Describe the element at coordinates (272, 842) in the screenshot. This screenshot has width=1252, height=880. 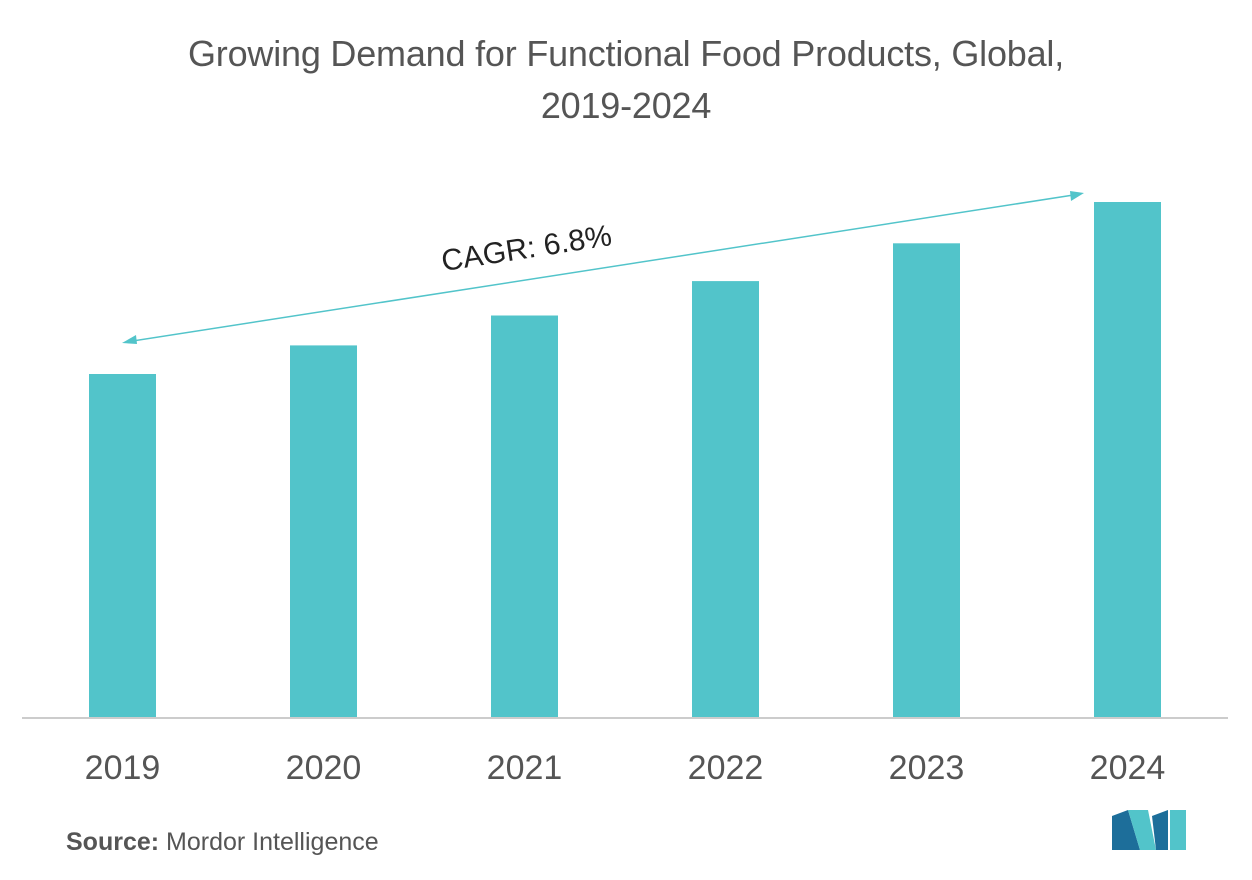
I see `source-text: Mordor Intelligence` at that location.